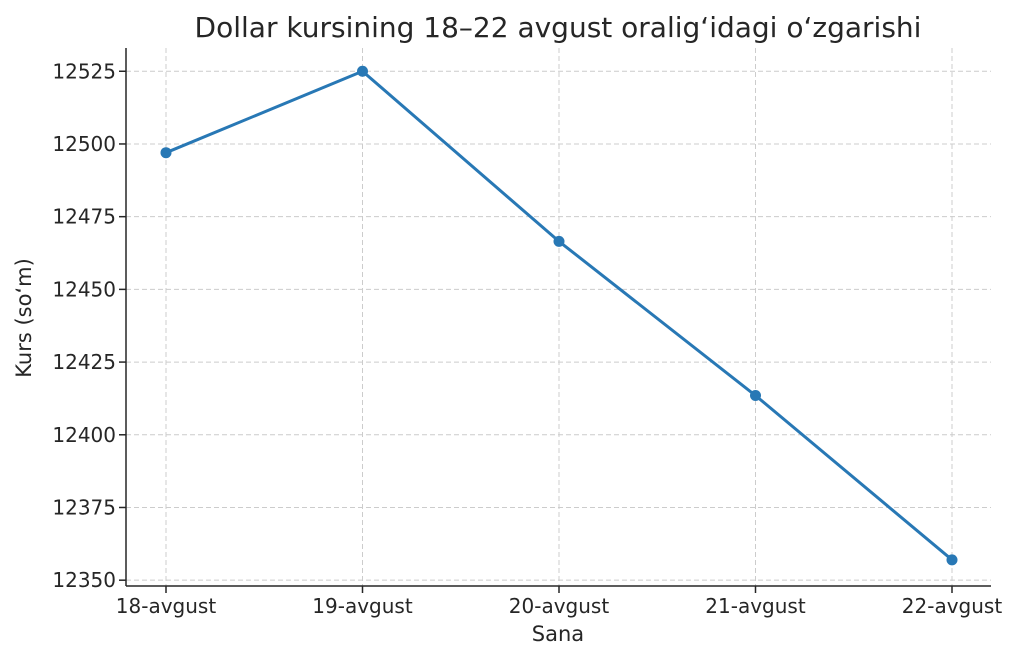 The width and height of the screenshot is (1024, 666). Describe the element at coordinates (952, 606) in the screenshot. I see `x-tick-label: 22-avgust` at that location.